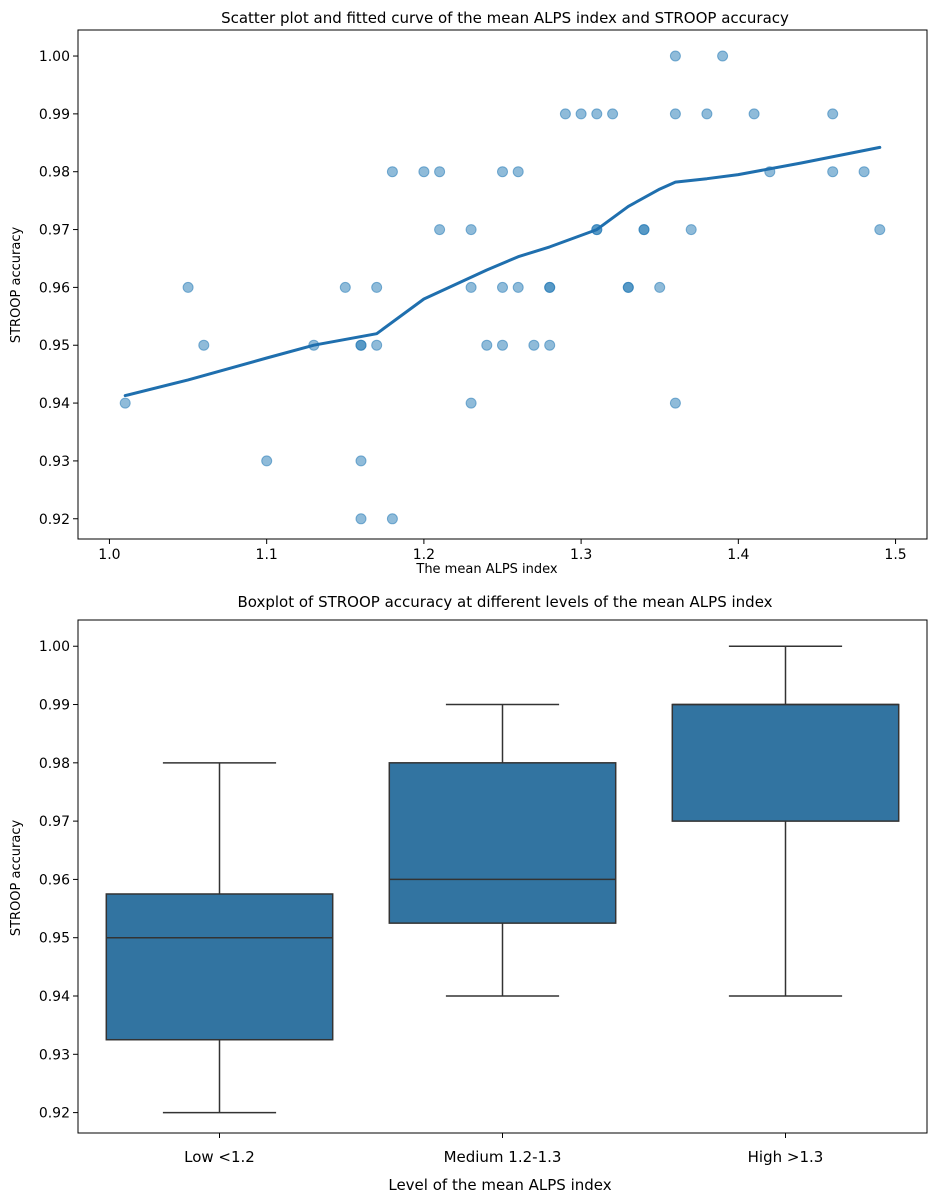 This screenshot has height=1195, width=935. I want to click on scatter-x-ticks: 1.0 1.1 1.2 1.3 1.4 1.5, so click(502, 551).